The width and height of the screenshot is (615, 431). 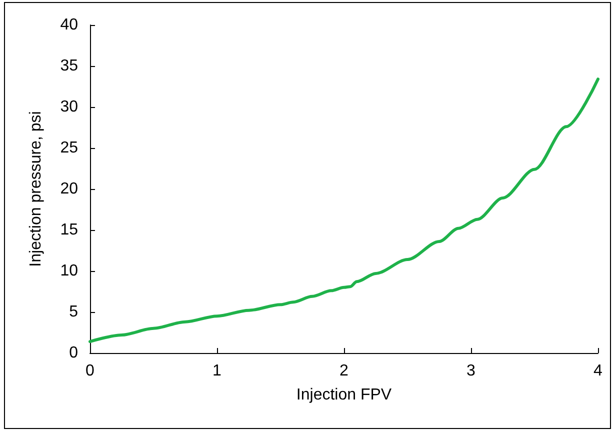 What do you see at coordinates (69, 189) in the screenshot?
I see `y-tick-label: 20` at bounding box center [69, 189].